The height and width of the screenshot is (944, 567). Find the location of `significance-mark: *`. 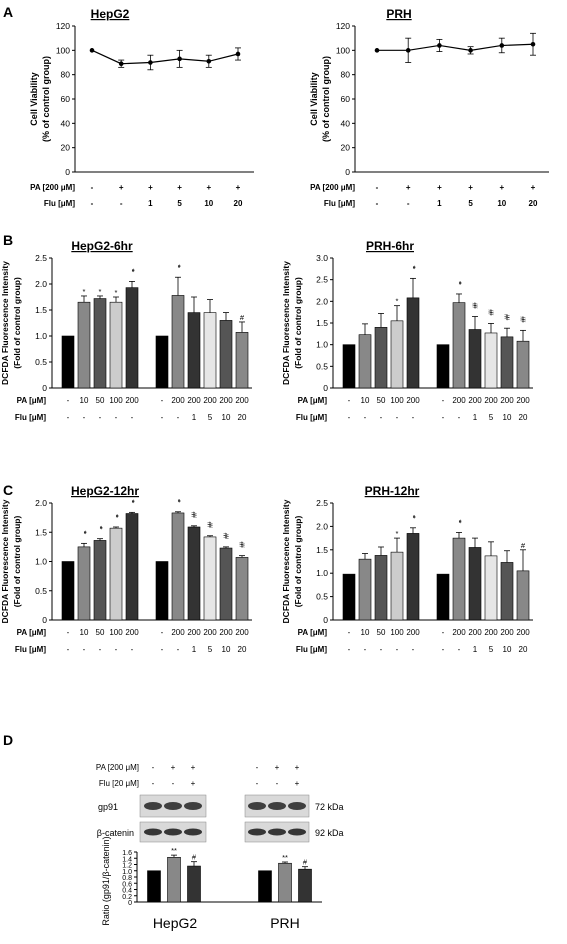

significance-mark: * is located at coordinates (116, 292).